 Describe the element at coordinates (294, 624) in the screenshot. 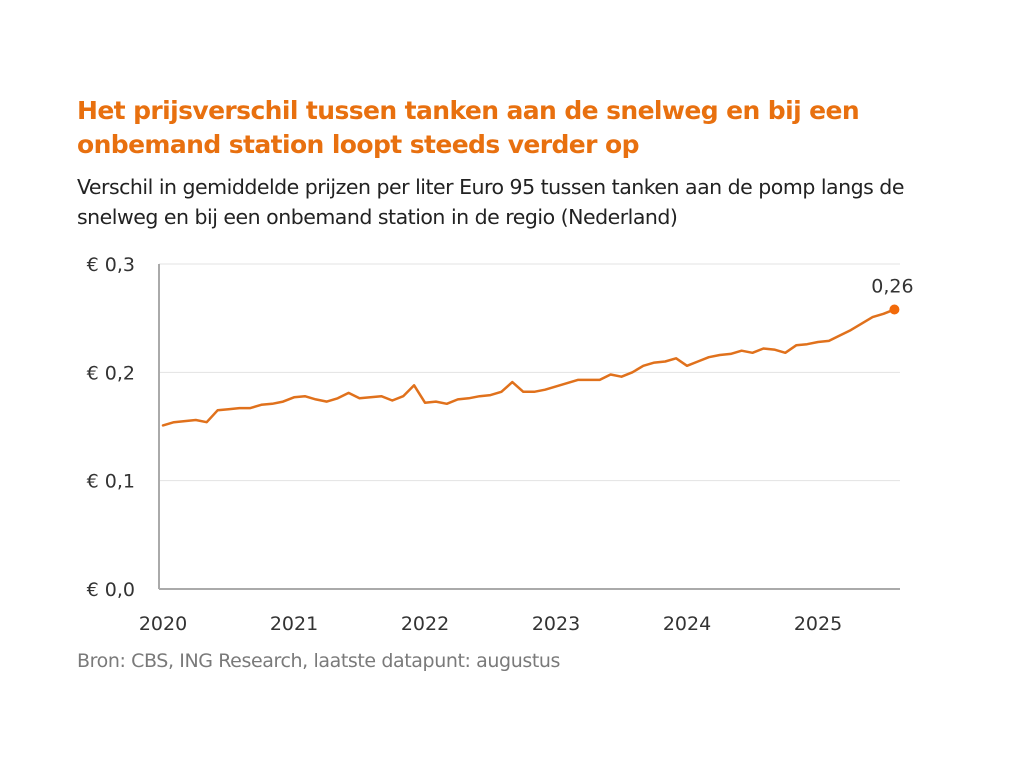

I see `x-tick-label: 2021` at that location.